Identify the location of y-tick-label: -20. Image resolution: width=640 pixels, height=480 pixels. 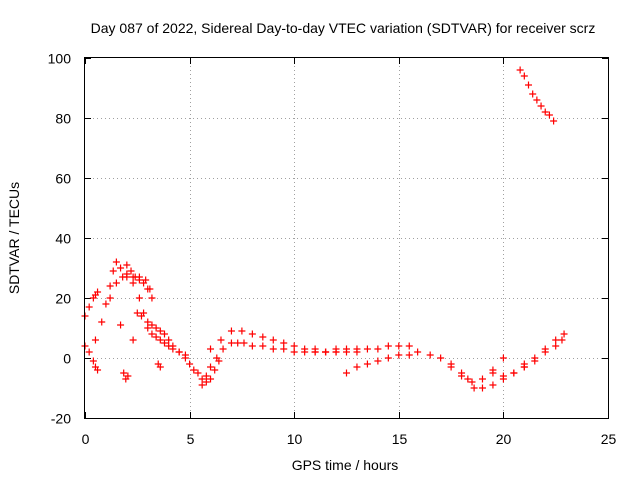
(61, 419).